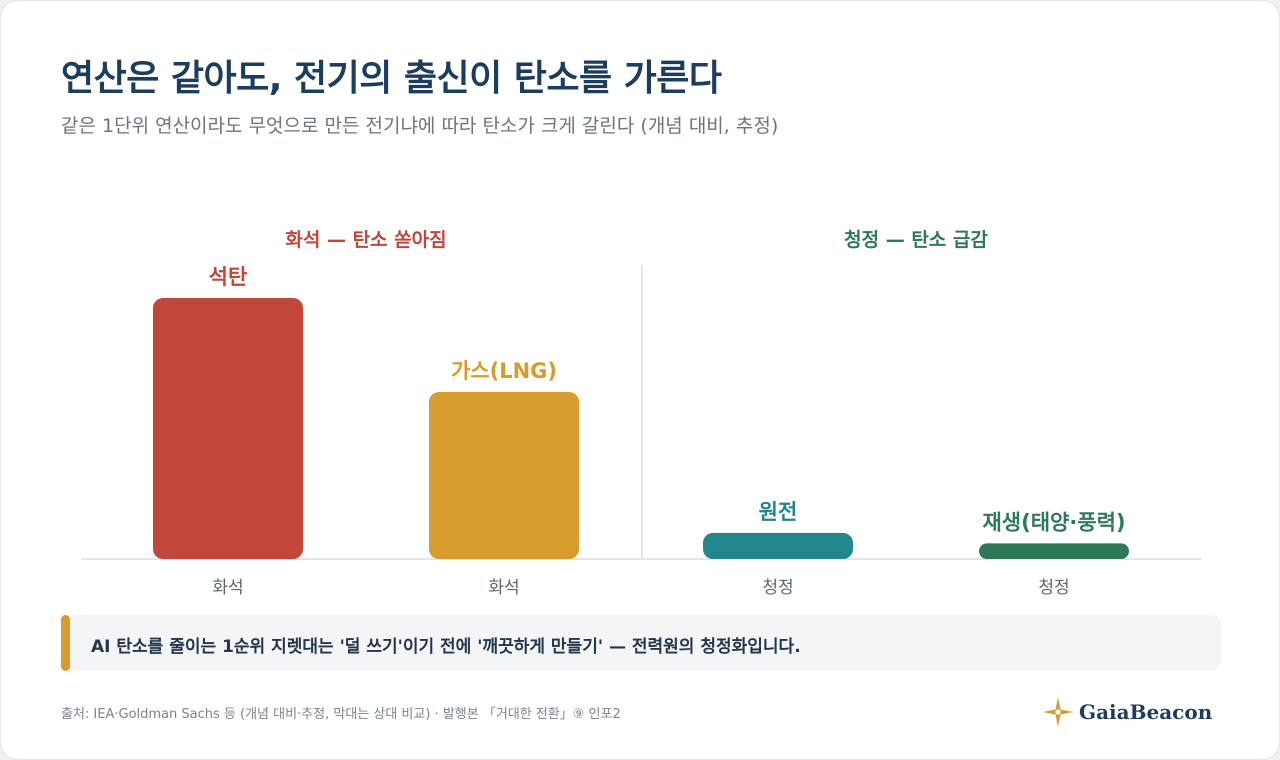 The width and height of the screenshot is (1280, 760). What do you see at coordinates (777, 588) in the screenshot?
I see `x-tick-label-2: 청정` at bounding box center [777, 588].